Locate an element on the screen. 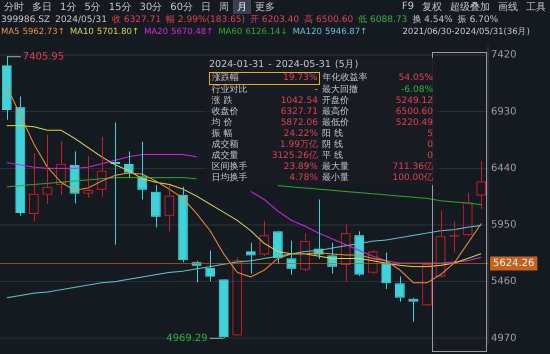 The height and width of the screenshot is (354, 550). annotation: 区间换手 is located at coordinates (229, 167).